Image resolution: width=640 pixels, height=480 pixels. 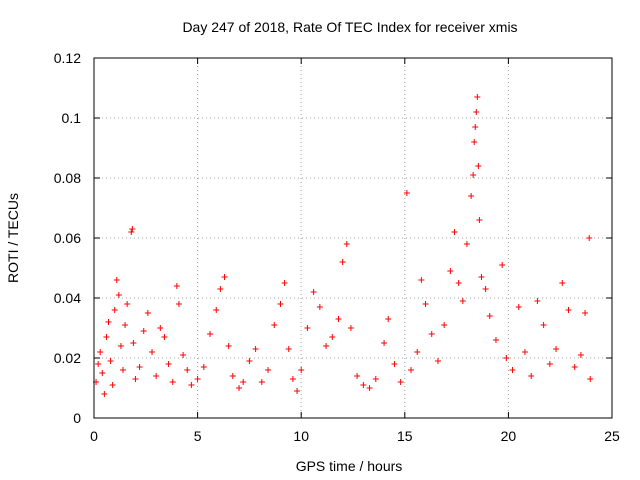 What do you see at coordinates (77, 418) in the screenshot?
I see `y-tick-label: 0` at bounding box center [77, 418].